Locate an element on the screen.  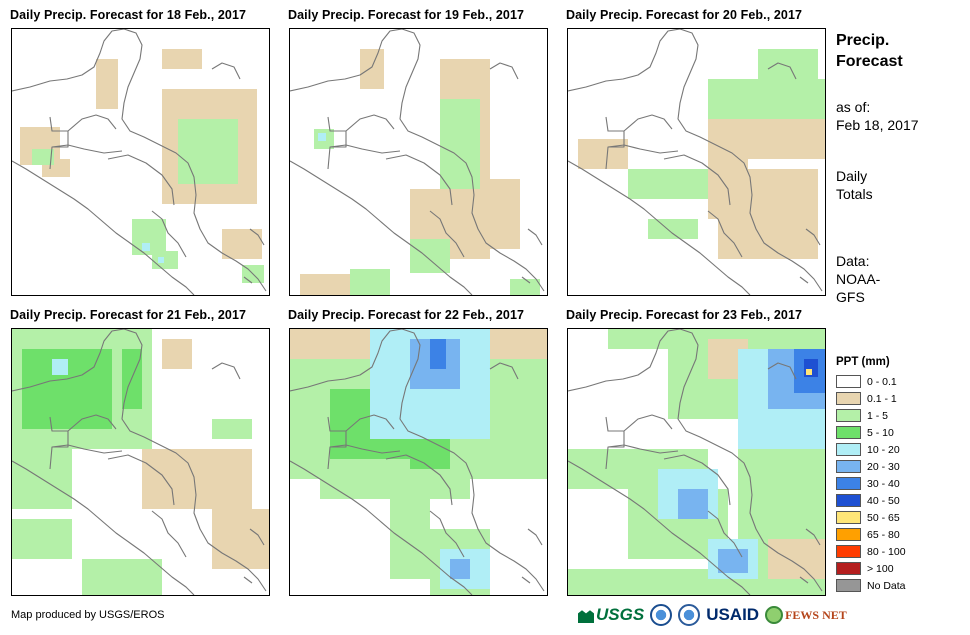
side-title-line: Precip. is located at coordinates (863, 40).